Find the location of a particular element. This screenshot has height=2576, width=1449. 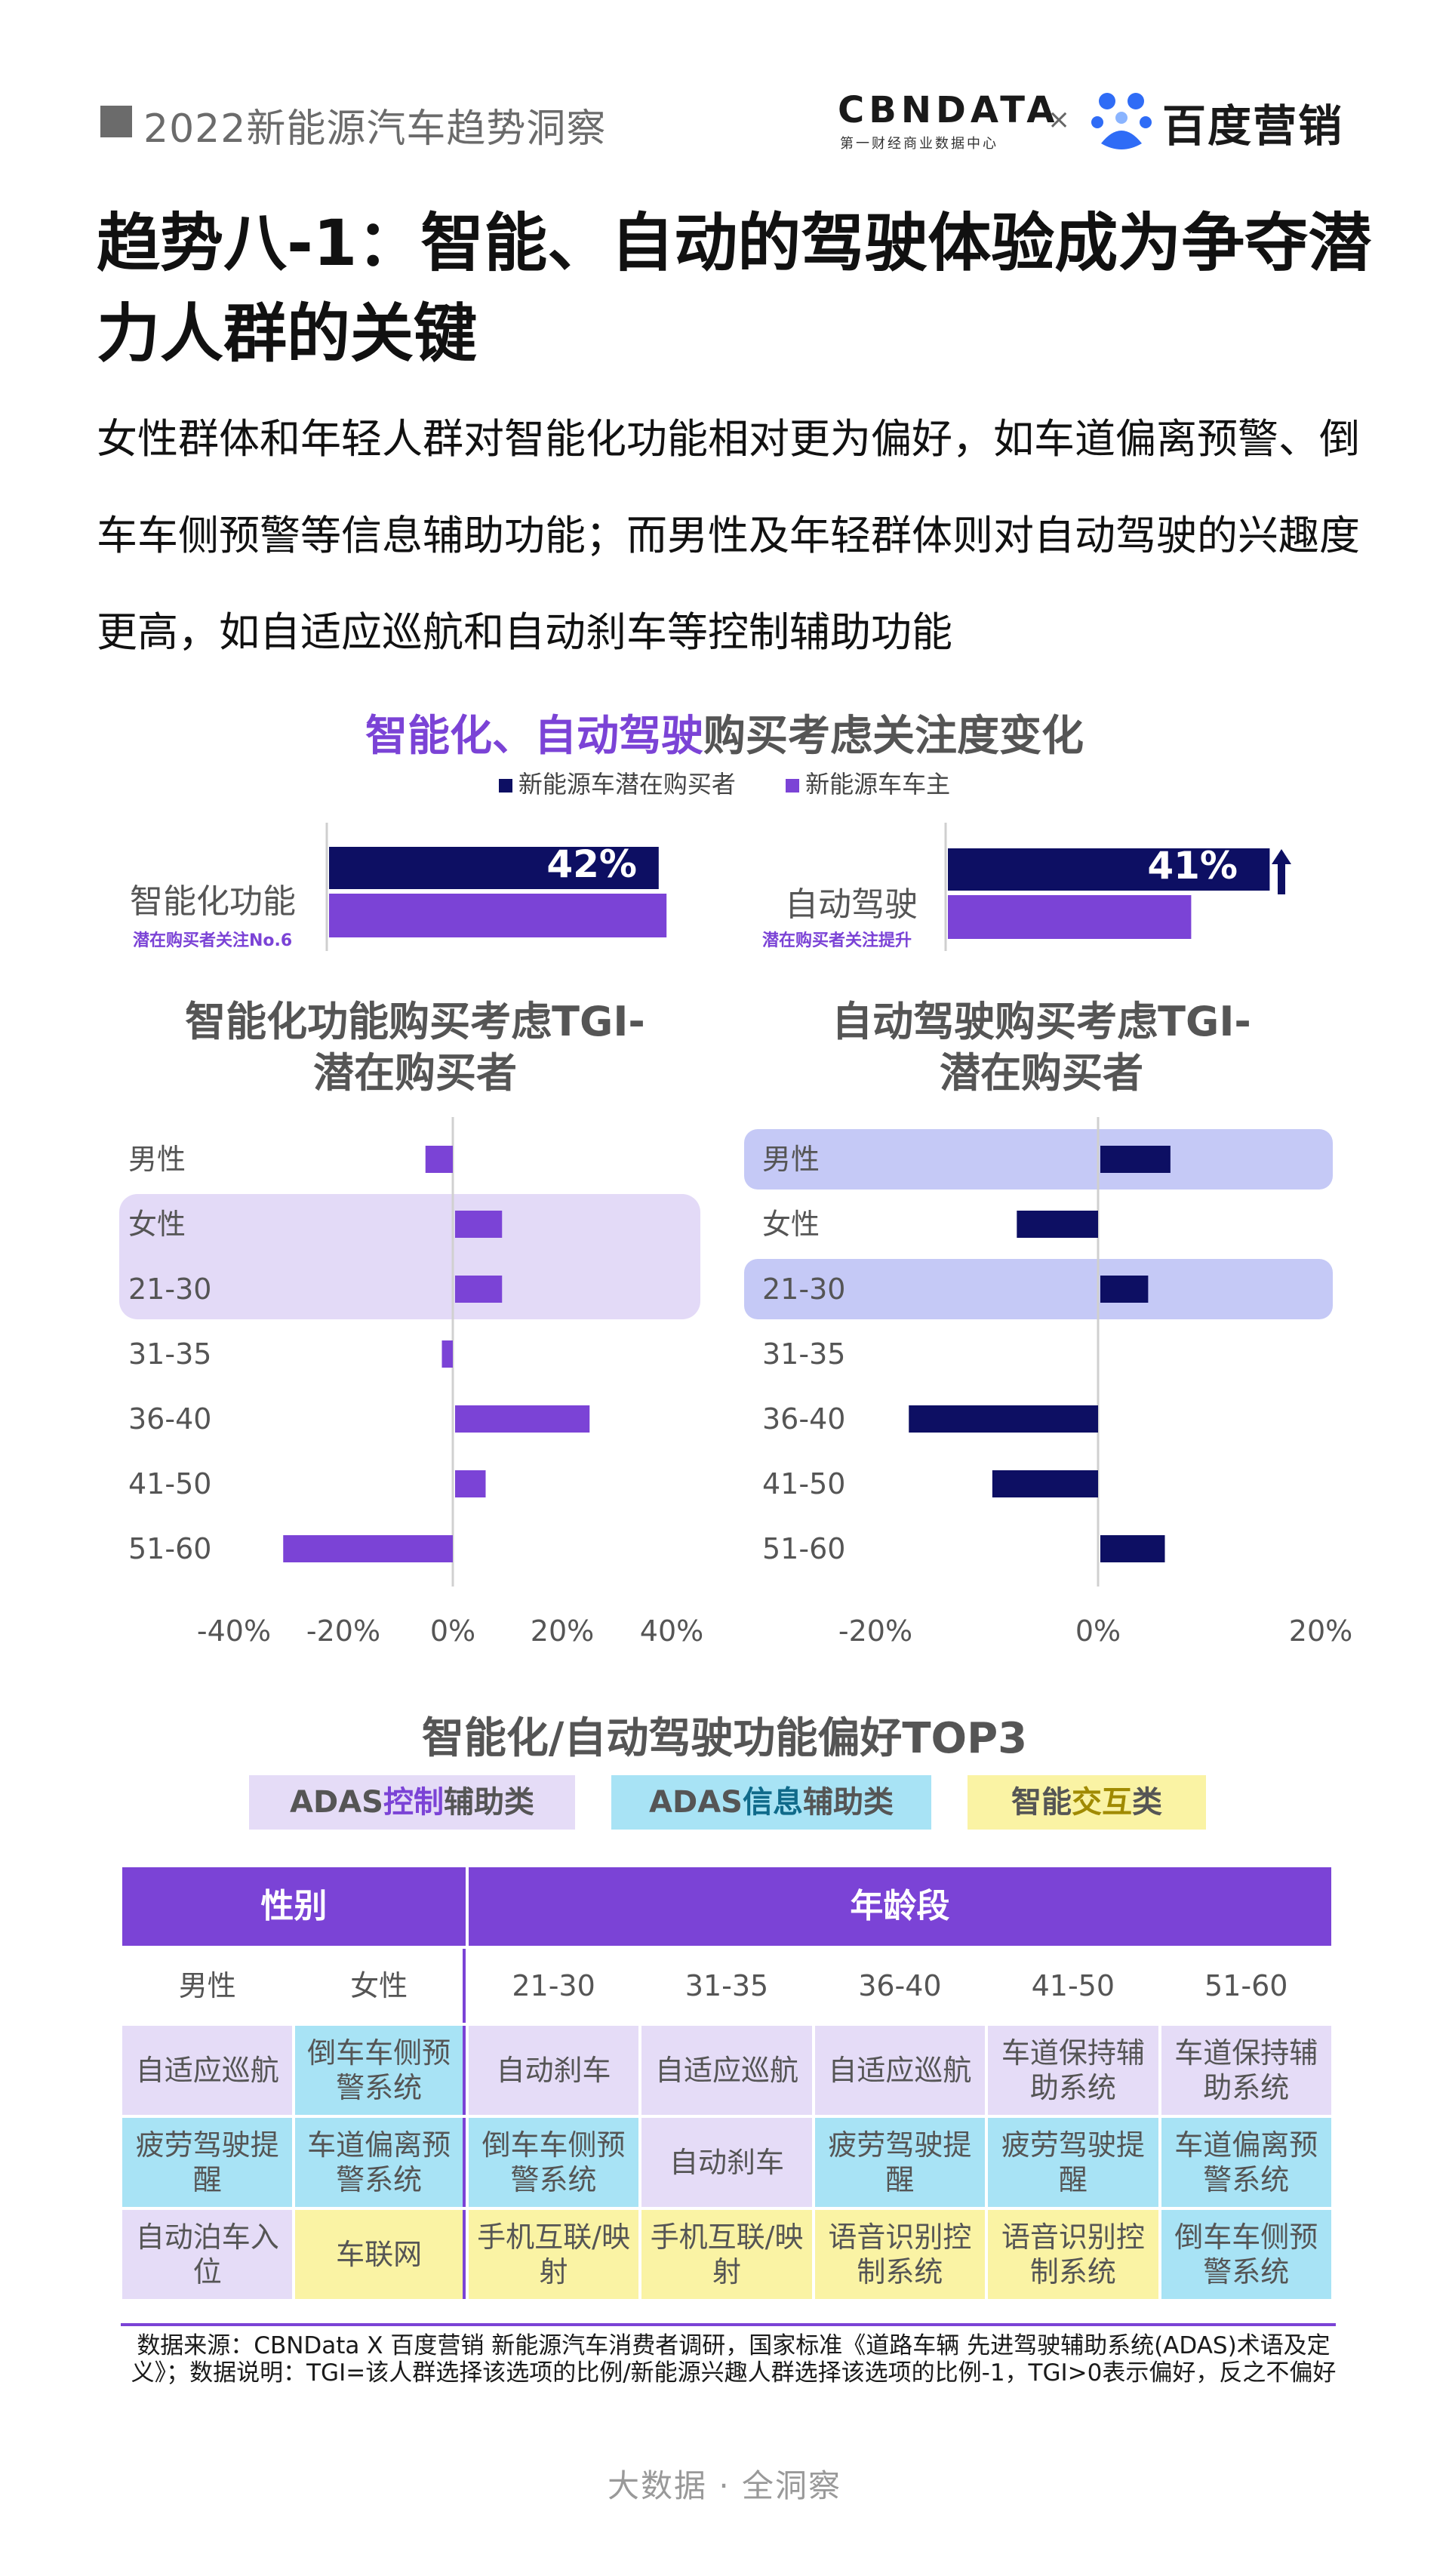

attention-legend: 新能源车潜在购买者 新能源车车主 is located at coordinates (724, 782).